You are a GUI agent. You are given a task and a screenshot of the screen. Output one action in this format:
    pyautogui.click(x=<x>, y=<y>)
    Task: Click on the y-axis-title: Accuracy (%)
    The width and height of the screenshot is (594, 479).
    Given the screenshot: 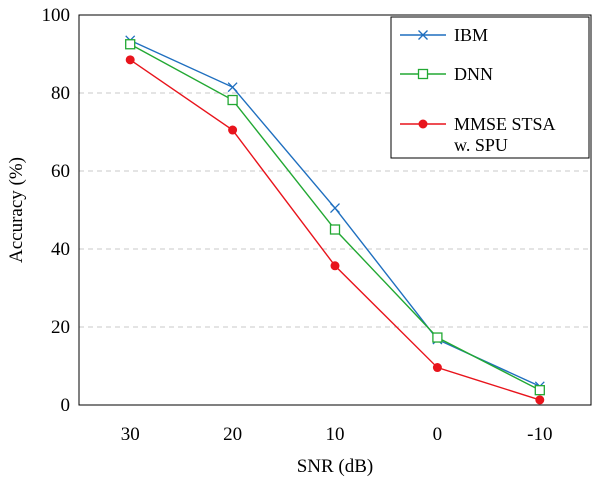 What is the action you would take?
    pyautogui.click(x=16, y=210)
    